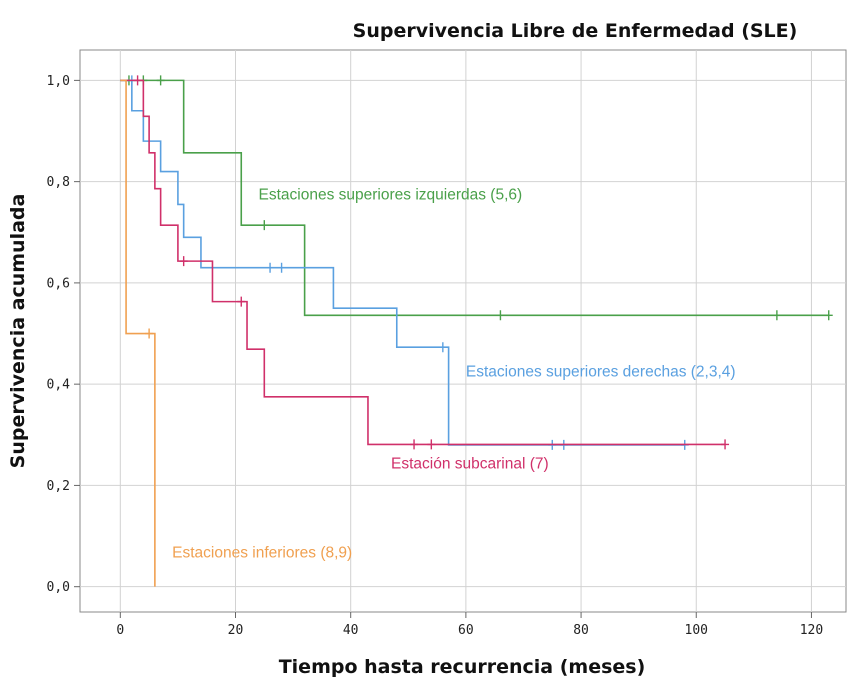 This screenshot has width=861, height=679. I want to click on series-annotation: Estaciones superiores derechas (2,3,4), so click(601, 372).